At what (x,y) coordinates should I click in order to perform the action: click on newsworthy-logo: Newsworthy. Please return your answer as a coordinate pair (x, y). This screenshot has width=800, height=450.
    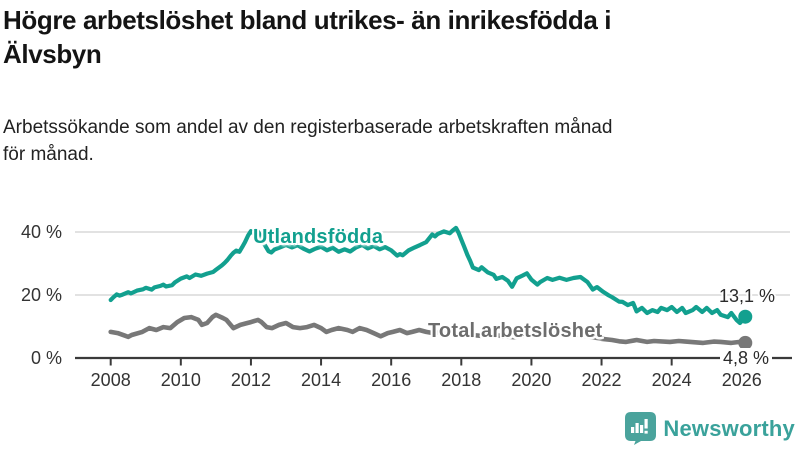
    Looking at the image, I should click on (710, 428).